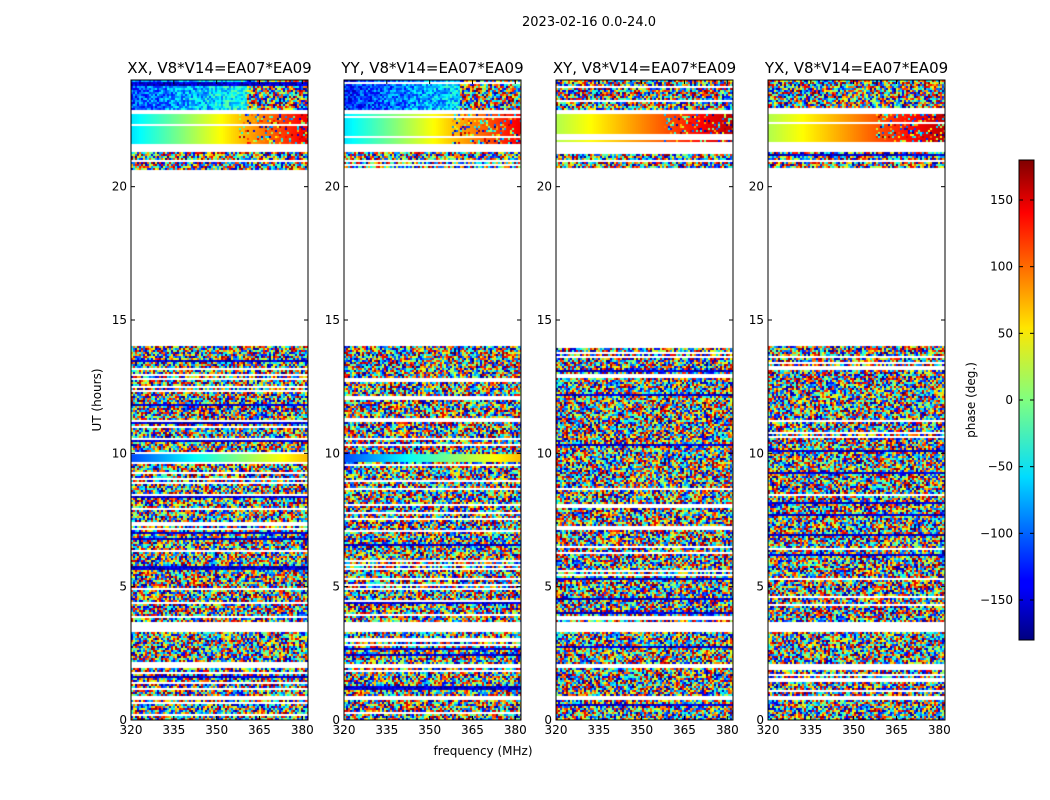 The width and height of the screenshot is (1050, 800). What do you see at coordinates (589, 22) in the screenshot?
I see `suptitle: 2023-02-16 0.0-24.0` at bounding box center [589, 22].